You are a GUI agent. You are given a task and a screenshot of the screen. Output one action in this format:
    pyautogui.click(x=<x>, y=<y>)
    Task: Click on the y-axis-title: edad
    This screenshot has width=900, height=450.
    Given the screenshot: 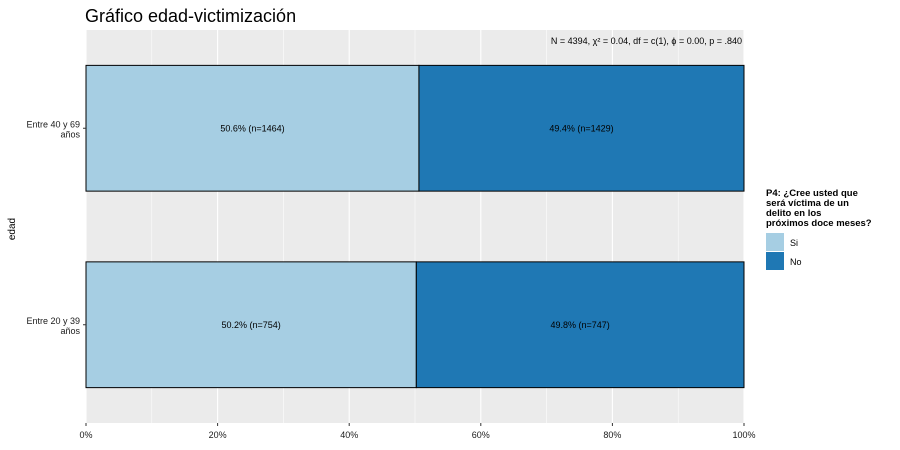 What is the action you would take?
    pyautogui.click(x=12, y=229)
    